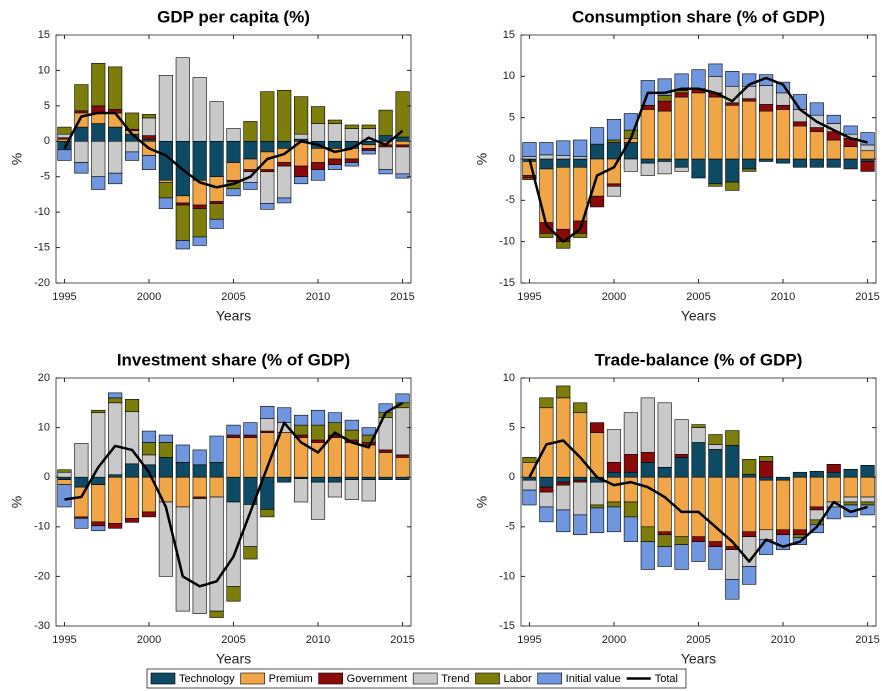 Image resolution: width=882 pixels, height=691 pixels. I want to click on y-tick-label: -15, so click(42, 247).